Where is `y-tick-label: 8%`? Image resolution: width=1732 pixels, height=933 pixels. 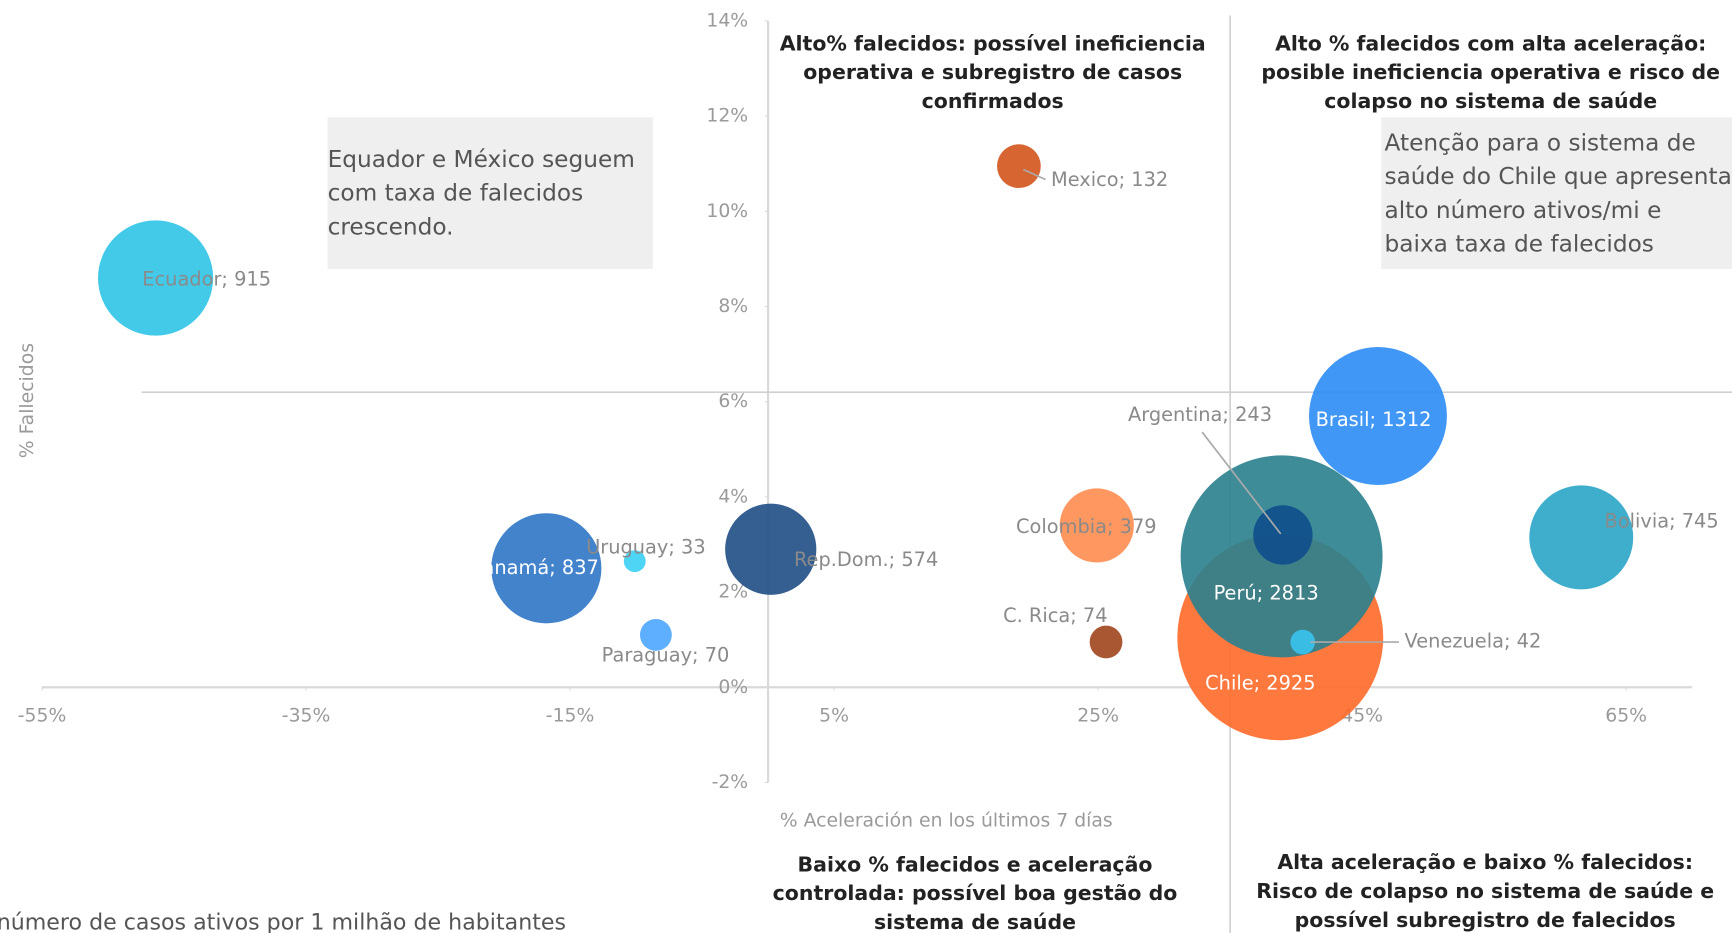 y-tick-label: 8% is located at coordinates (733, 306).